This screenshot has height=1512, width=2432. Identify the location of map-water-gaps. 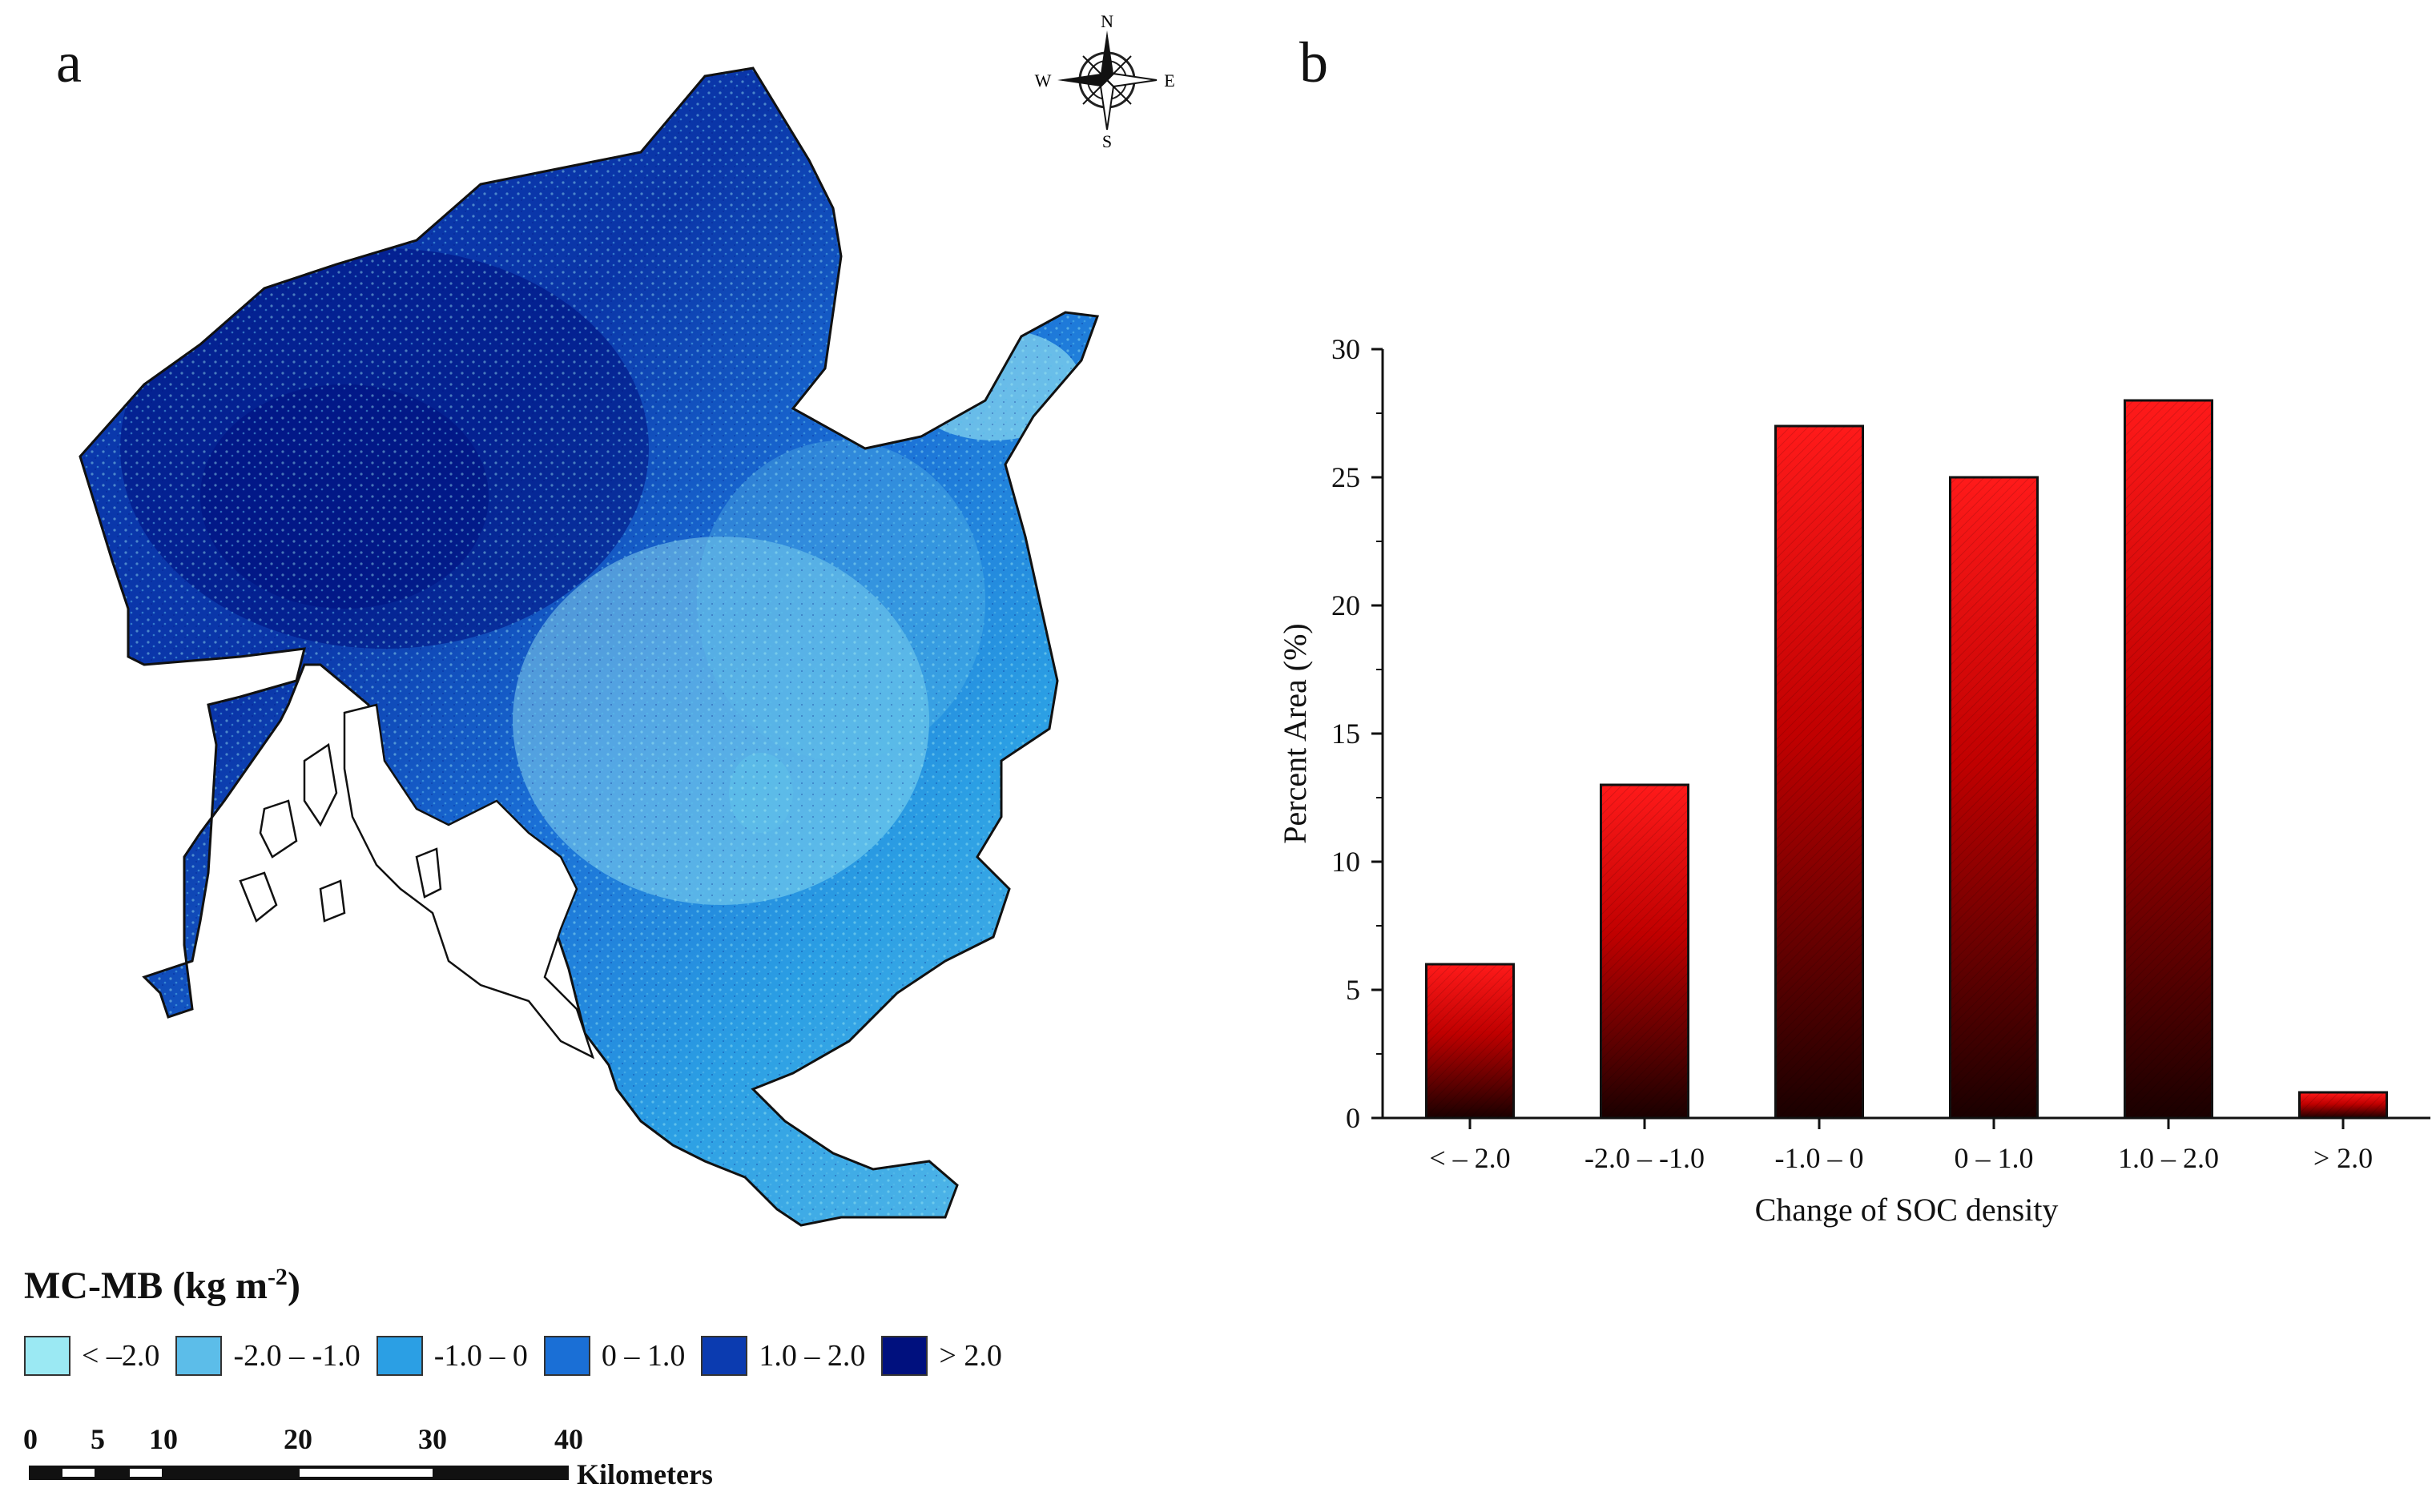
(417, 881).